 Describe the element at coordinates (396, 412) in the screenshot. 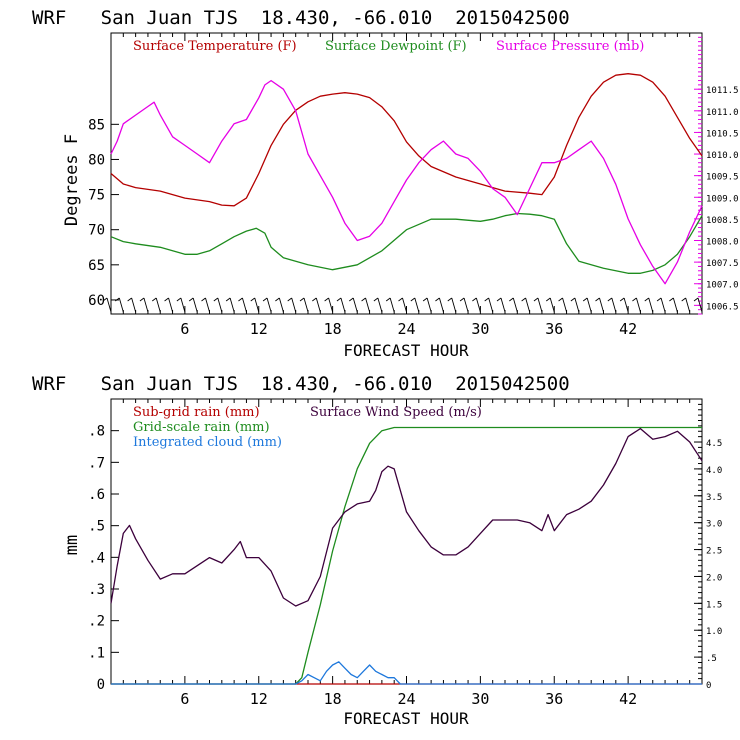

I see `bottom-legend-wind: Surface Wind Speed (m/s)` at that location.